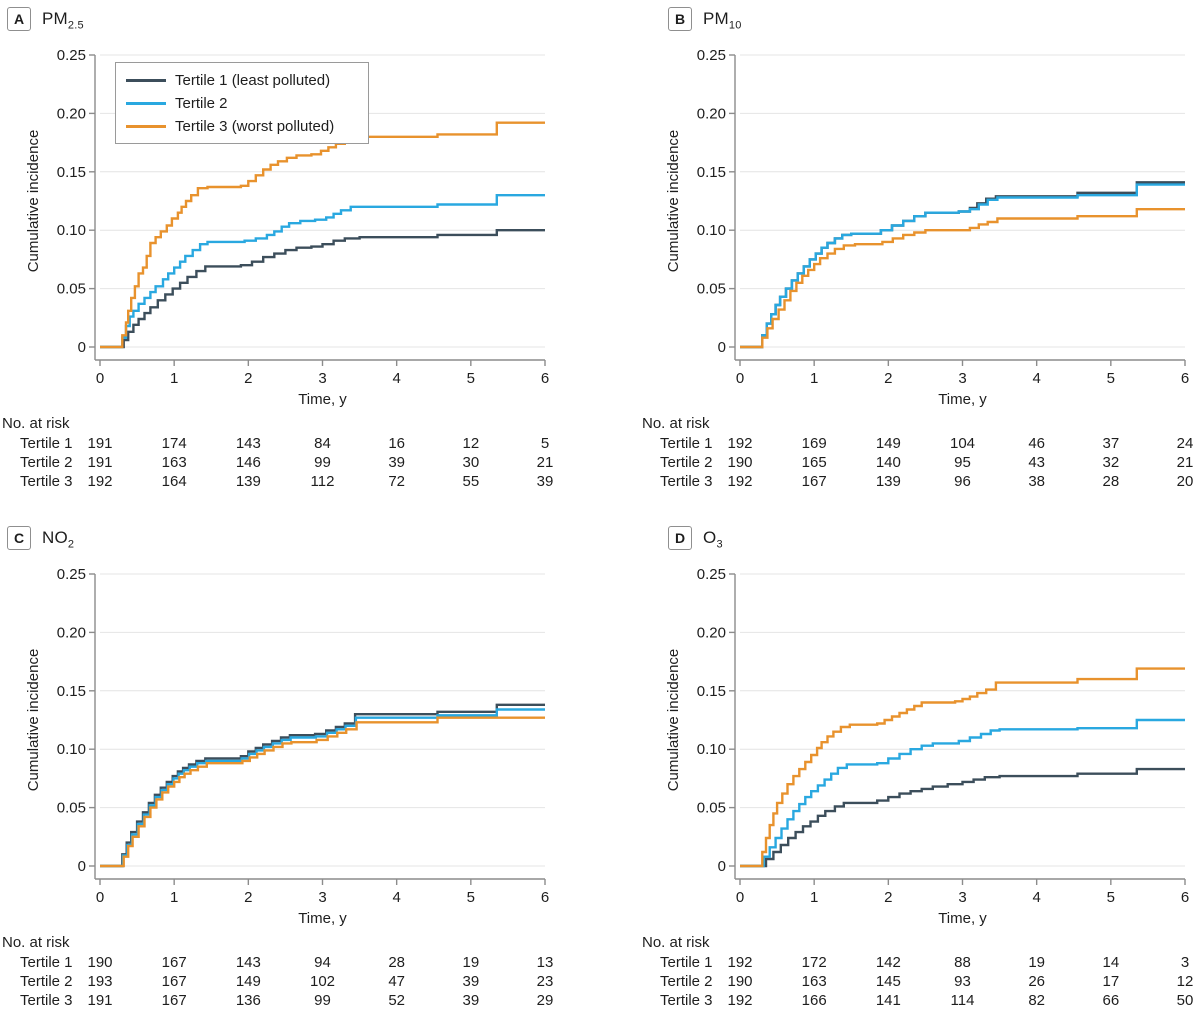 The image size is (1199, 1011). What do you see at coordinates (680, 538) in the screenshot?
I see `panel-letter-badge: D` at bounding box center [680, 538].